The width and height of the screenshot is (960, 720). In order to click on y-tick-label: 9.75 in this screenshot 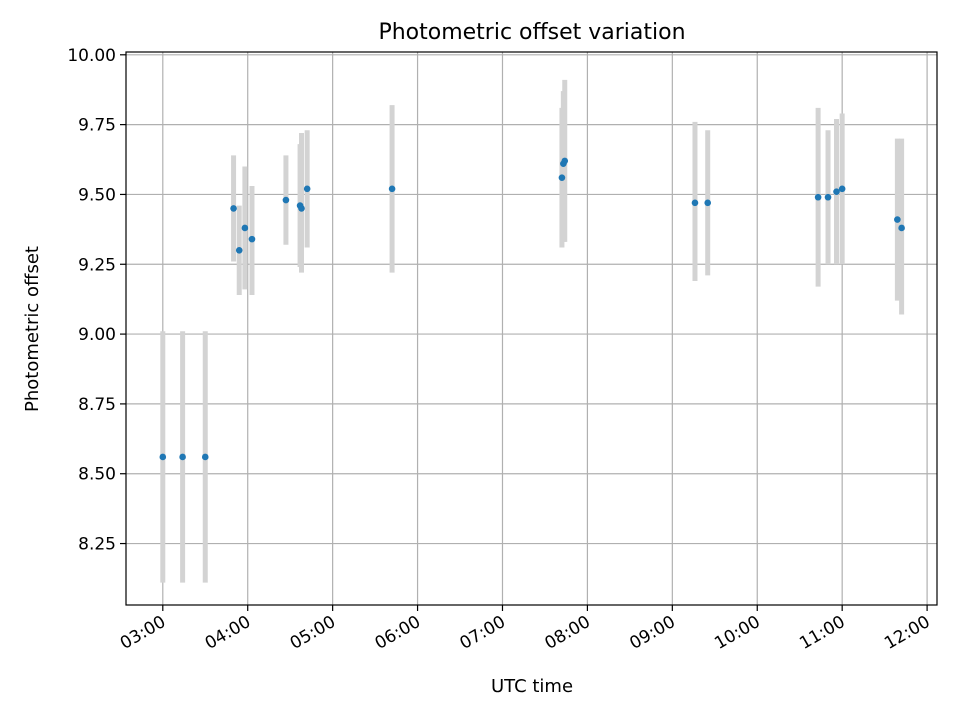, I will do `click(97, 126)`.